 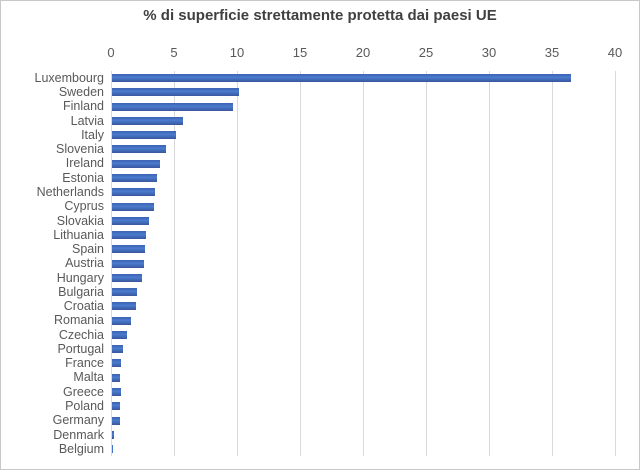 I want to click on category-label: Greece, so click(x=83, y=391).